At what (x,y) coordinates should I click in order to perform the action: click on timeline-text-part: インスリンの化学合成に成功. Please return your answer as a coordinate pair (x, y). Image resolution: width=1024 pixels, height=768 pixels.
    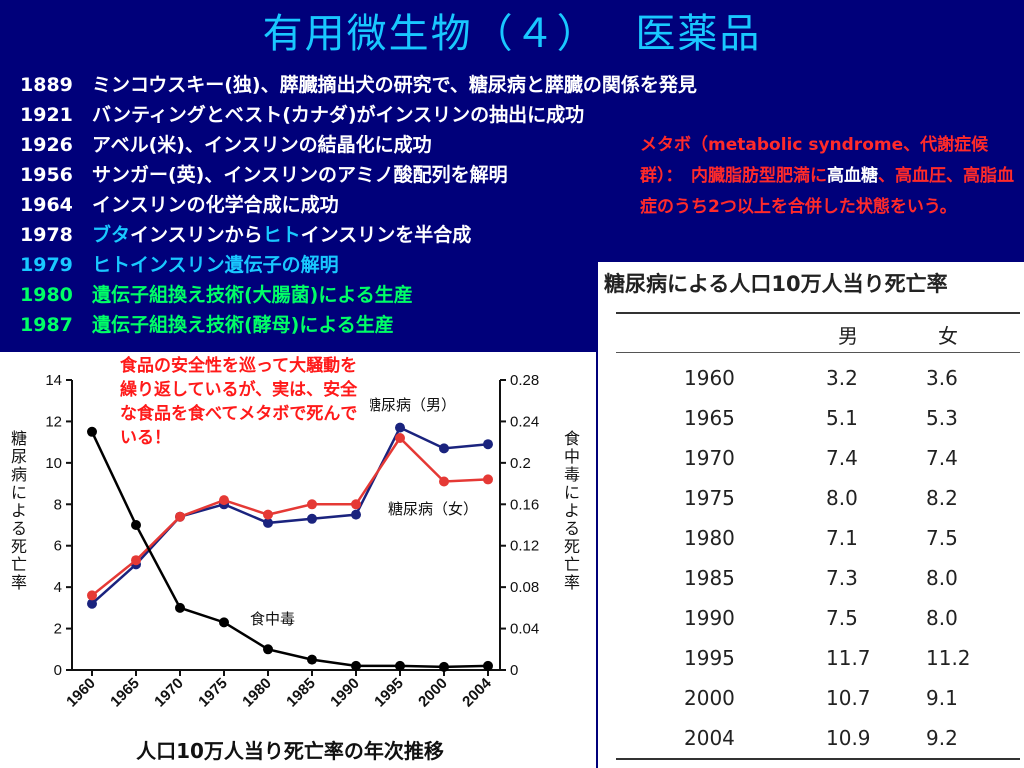
    Looking at the image, I should click on (215, 205).